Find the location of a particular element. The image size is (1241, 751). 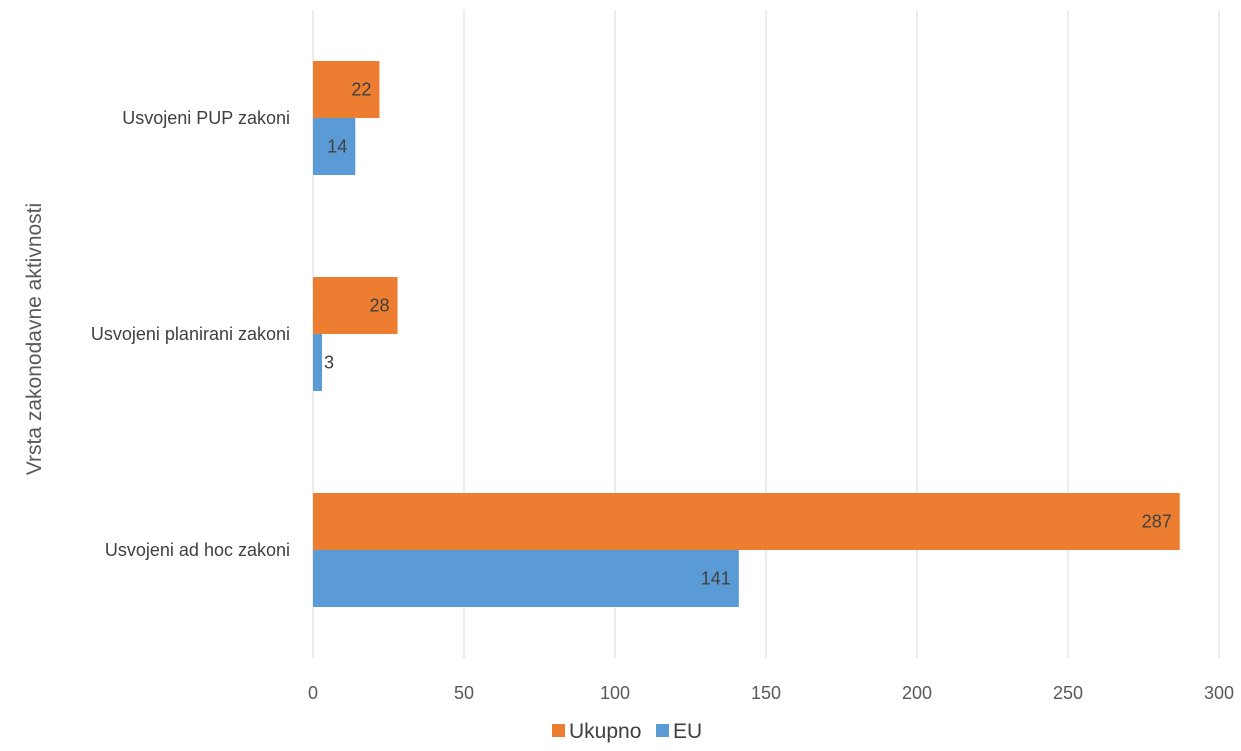

data-label: 14 is located at coordinates (337, 147).